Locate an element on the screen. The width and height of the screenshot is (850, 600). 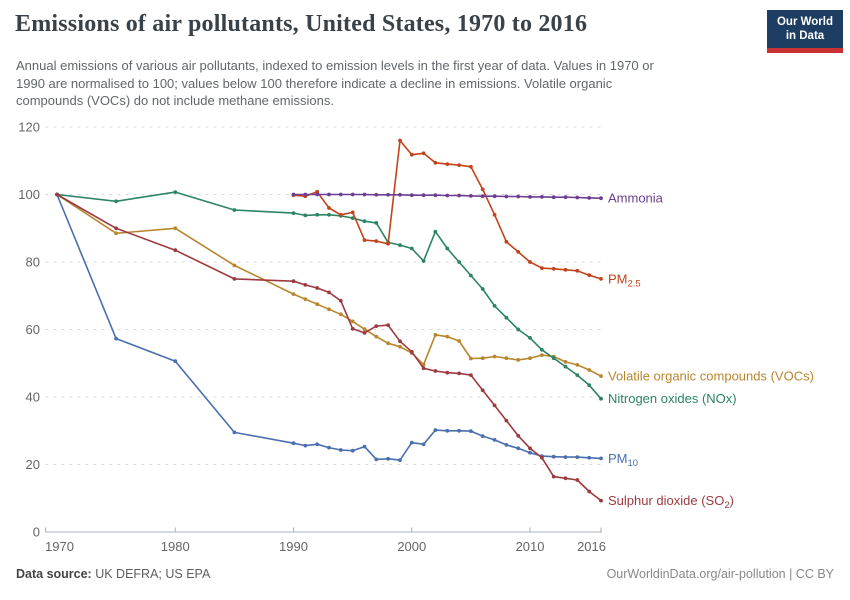
x-tick-label: 2010 is located at coordinates (530, 546).